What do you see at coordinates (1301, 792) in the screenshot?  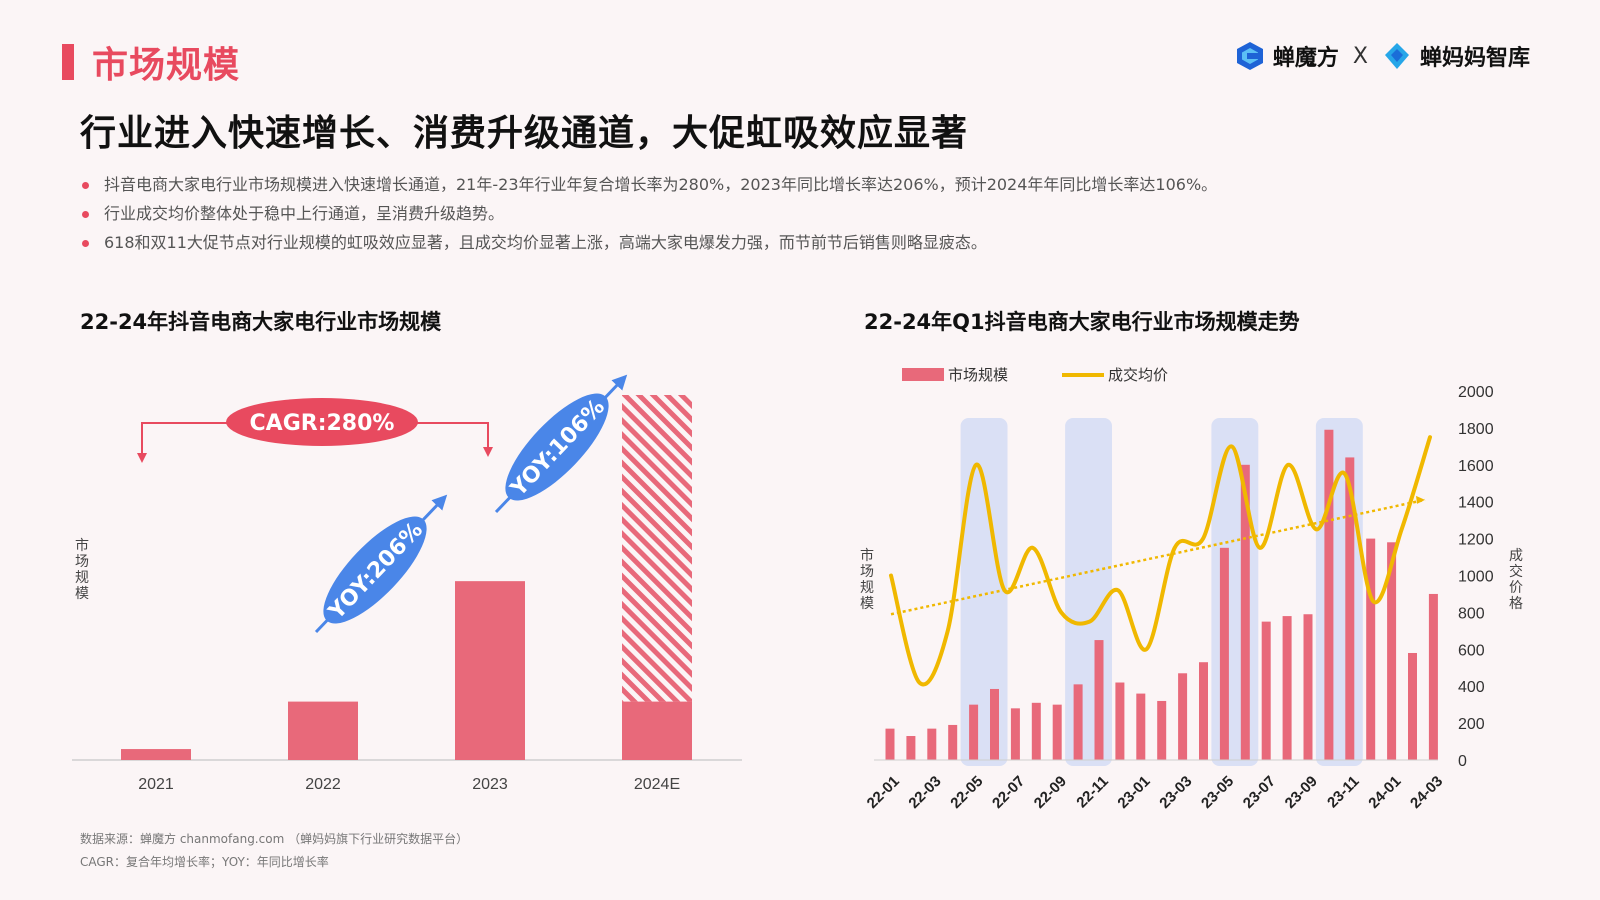 I see `x-tick-label: 23-09` at bounding box center [1301, 792].